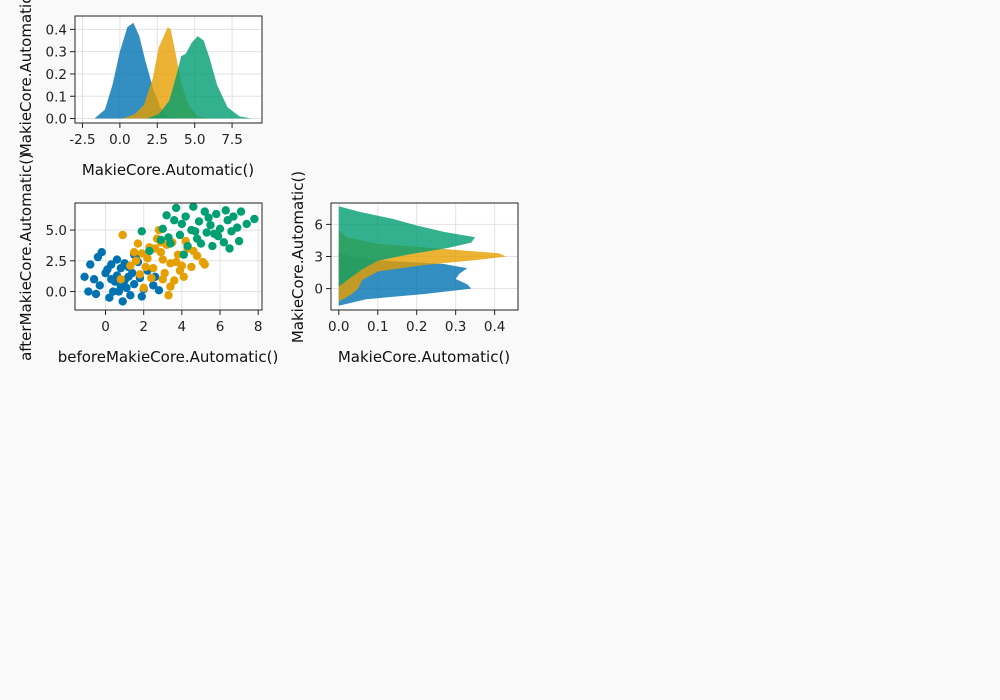  Describe the element at coordinates (56, 262) in the screenshot. I see `scatter-y-tick-label: 2.5` at that location.